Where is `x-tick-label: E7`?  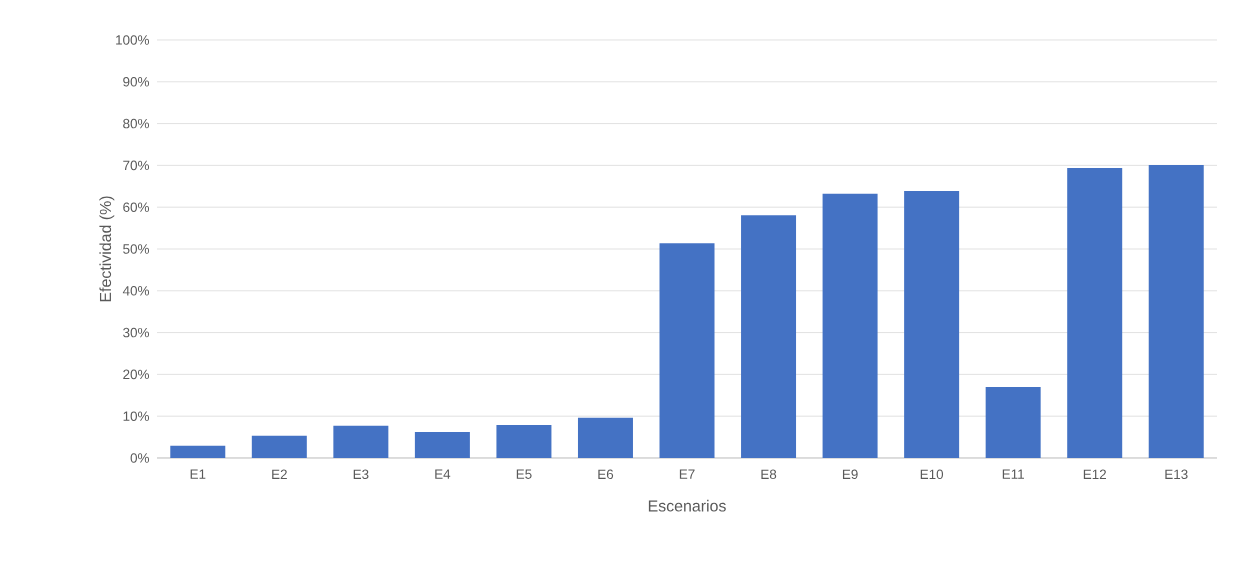 x-tick-label: E7 is located at coordinates (687, 474).